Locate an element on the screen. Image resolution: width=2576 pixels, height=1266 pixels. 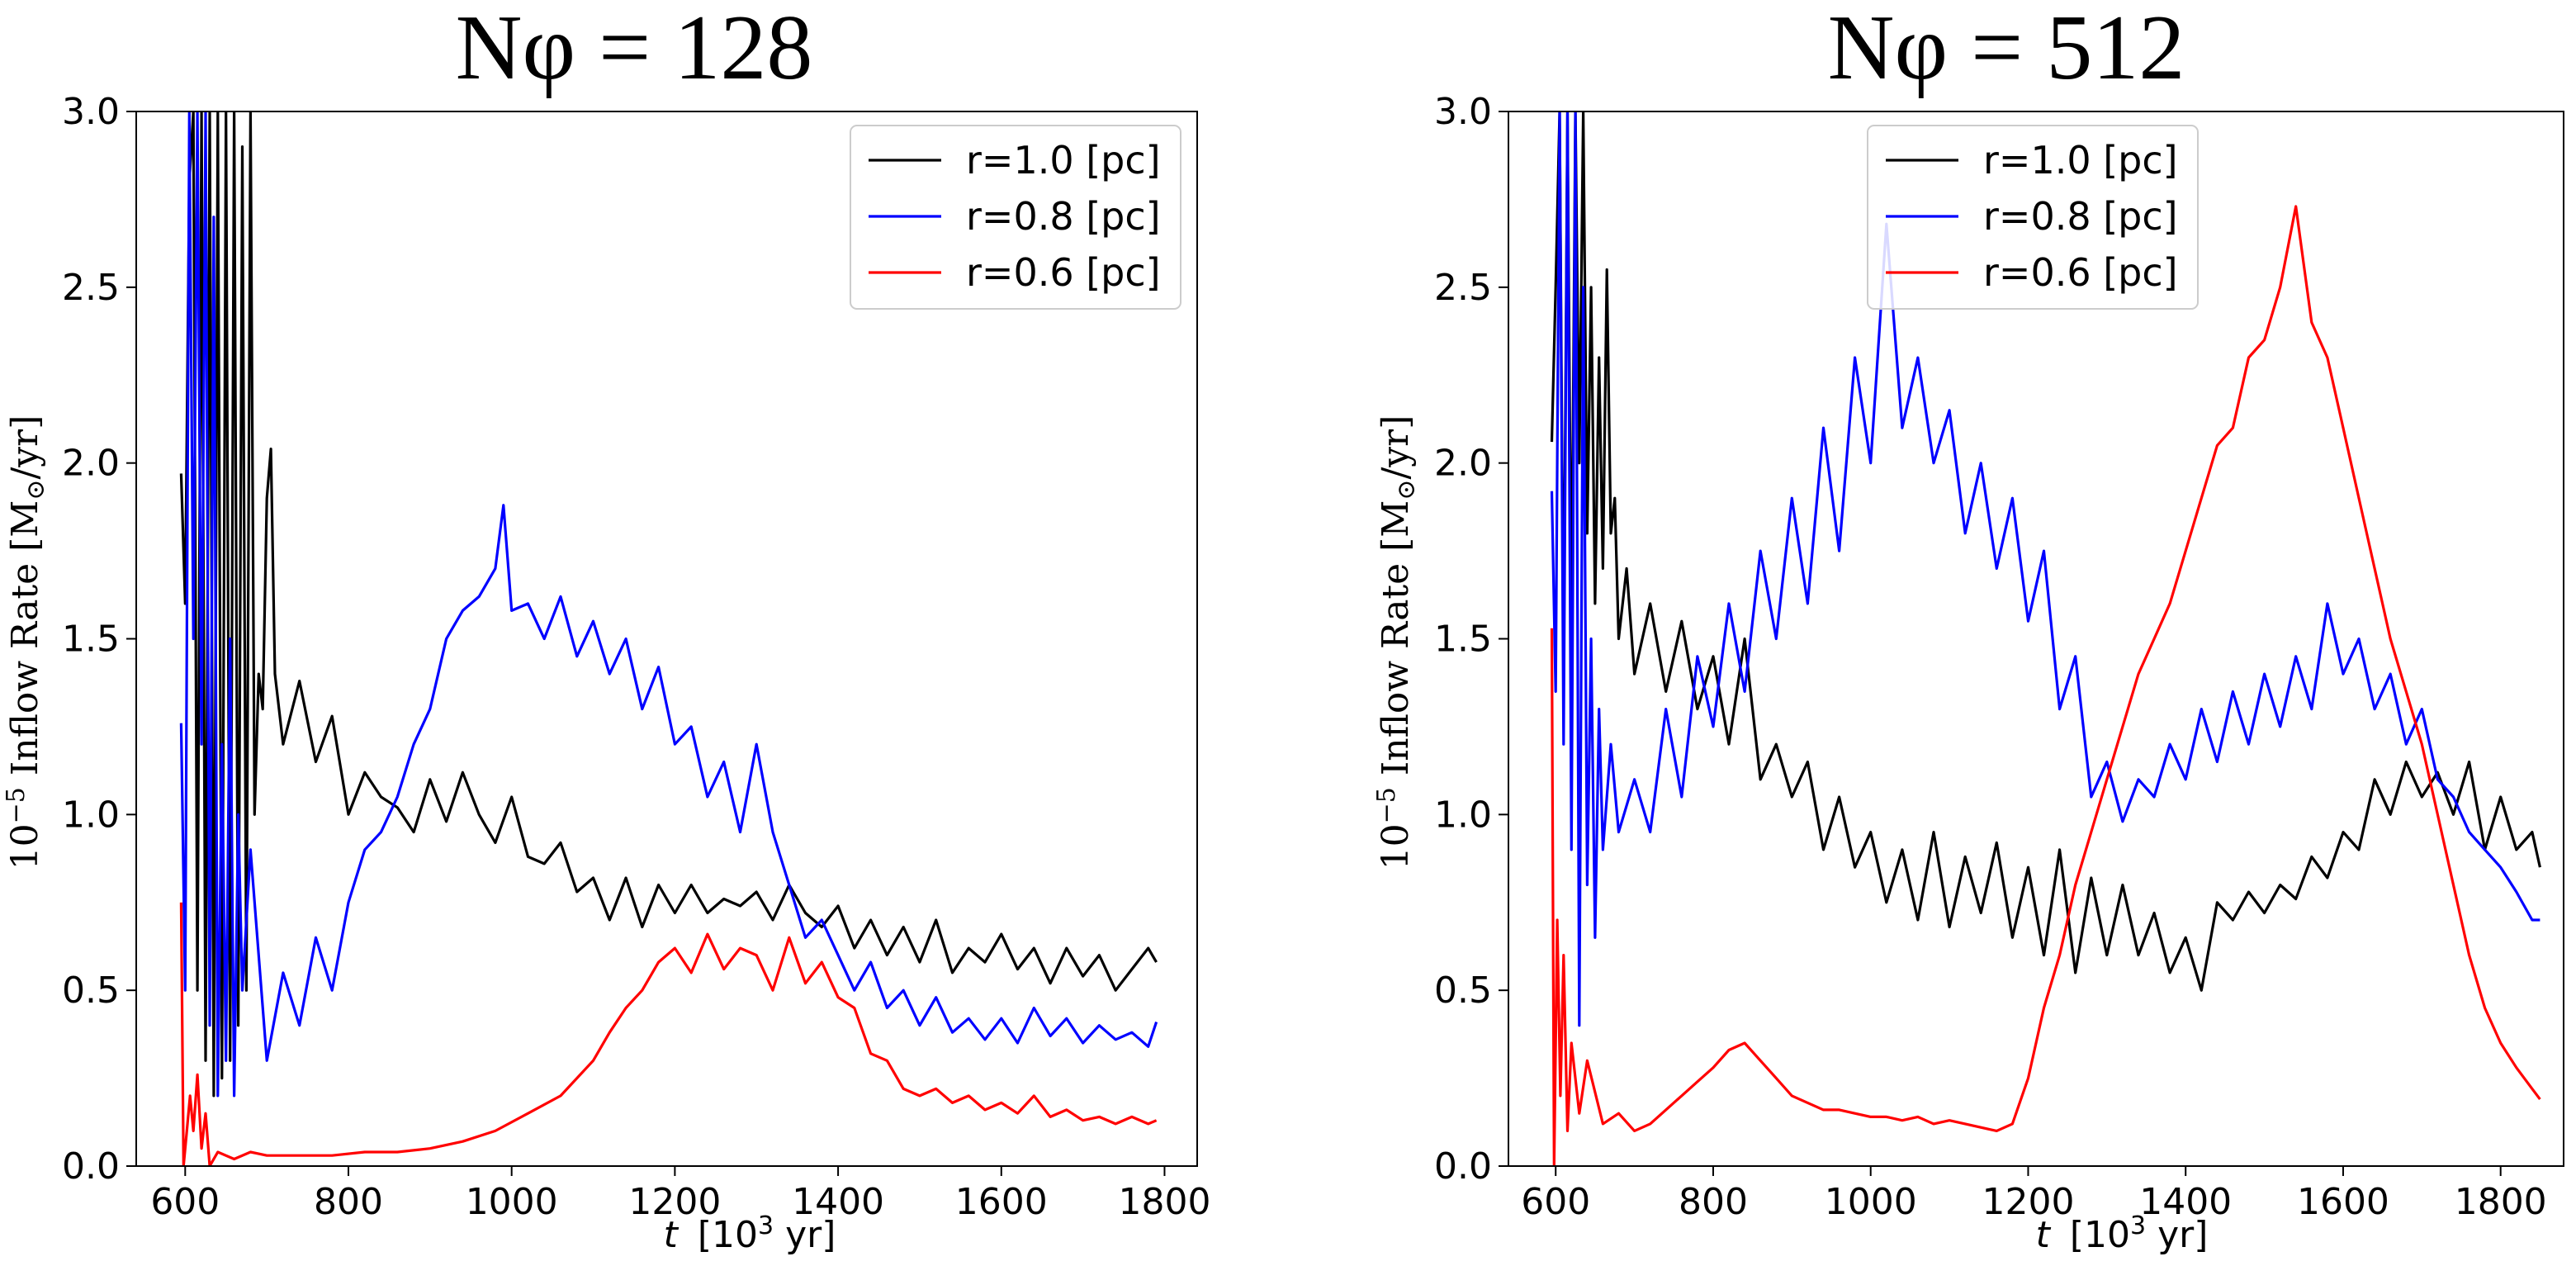
series-line-r-0-6-pc- is located at coordinates (668, 1034).